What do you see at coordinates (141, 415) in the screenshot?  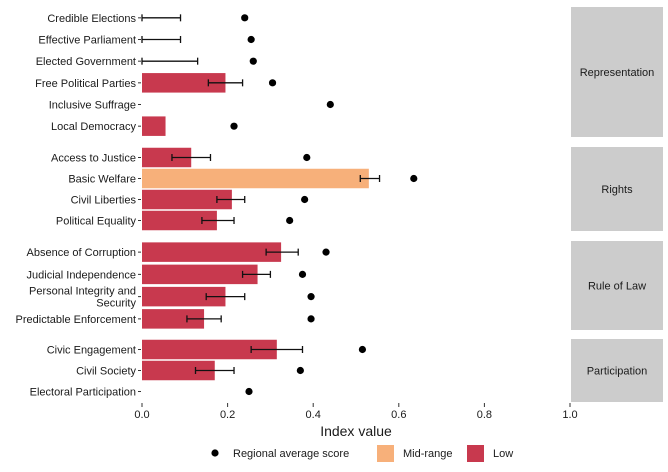 I see `x-tick-label: 0.0` at bounding box center [141, 415].